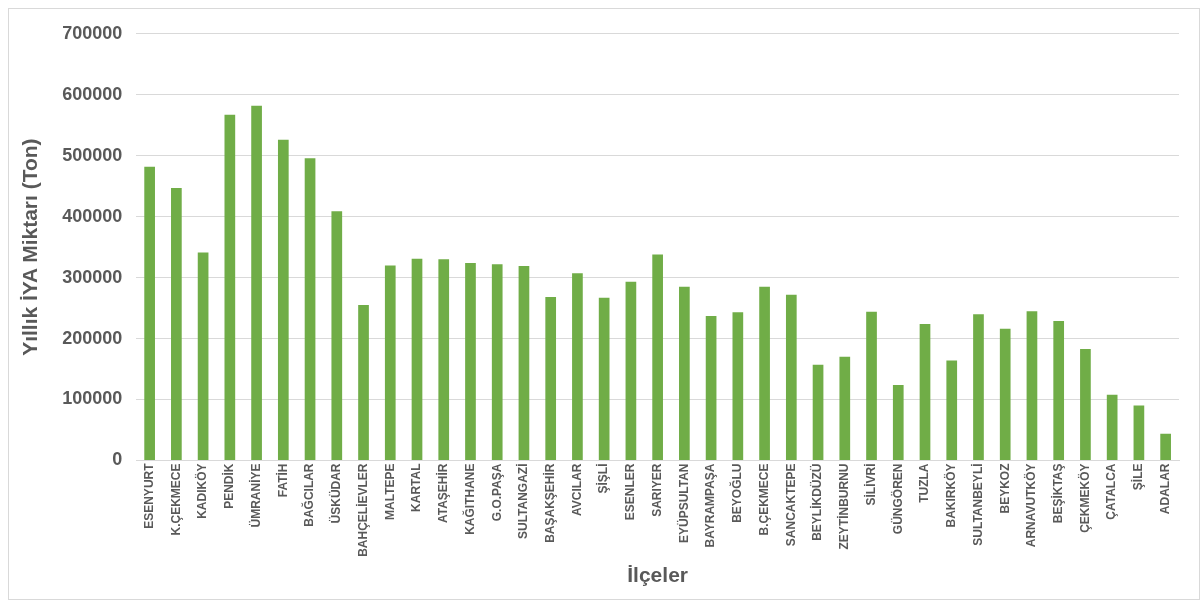  What do you see at coordinates (229, 486) in the screenshot?
I see `x-tick-label: PENDİK` at bounding box center [229, 486].